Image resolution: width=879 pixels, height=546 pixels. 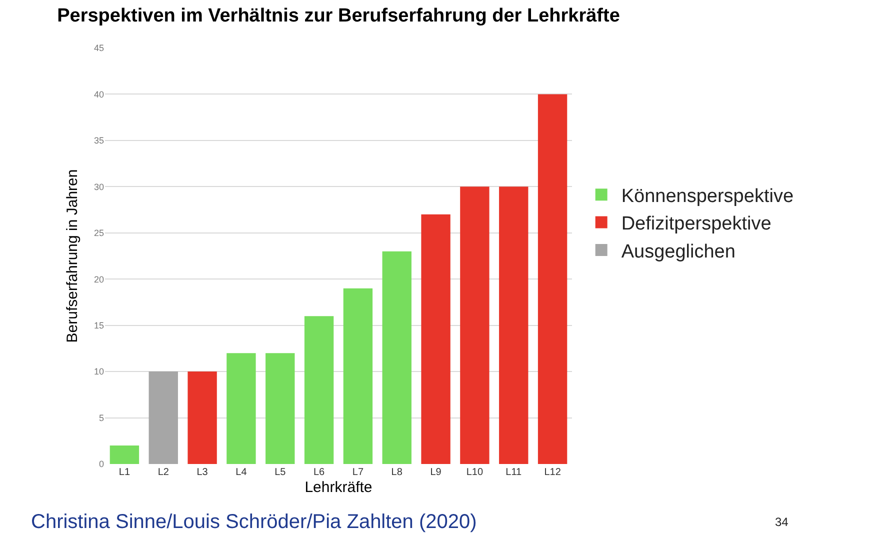 What do you see at coordinates (99, 141) in the screenshot?
I see `y-tick-label: 35` at bounding box center [99, 141].